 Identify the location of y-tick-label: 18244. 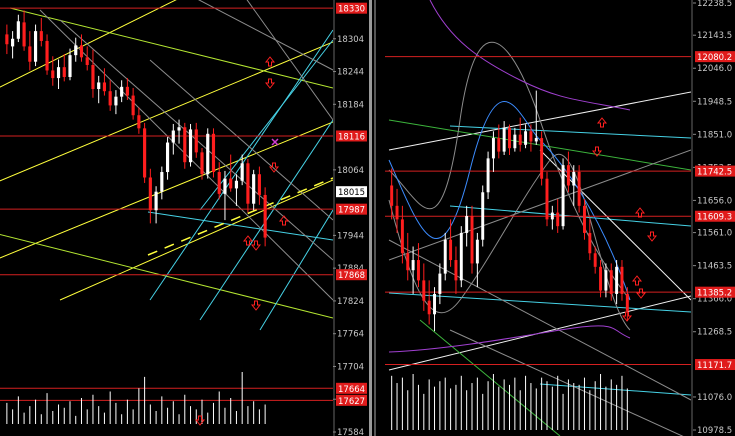
(350, 73).